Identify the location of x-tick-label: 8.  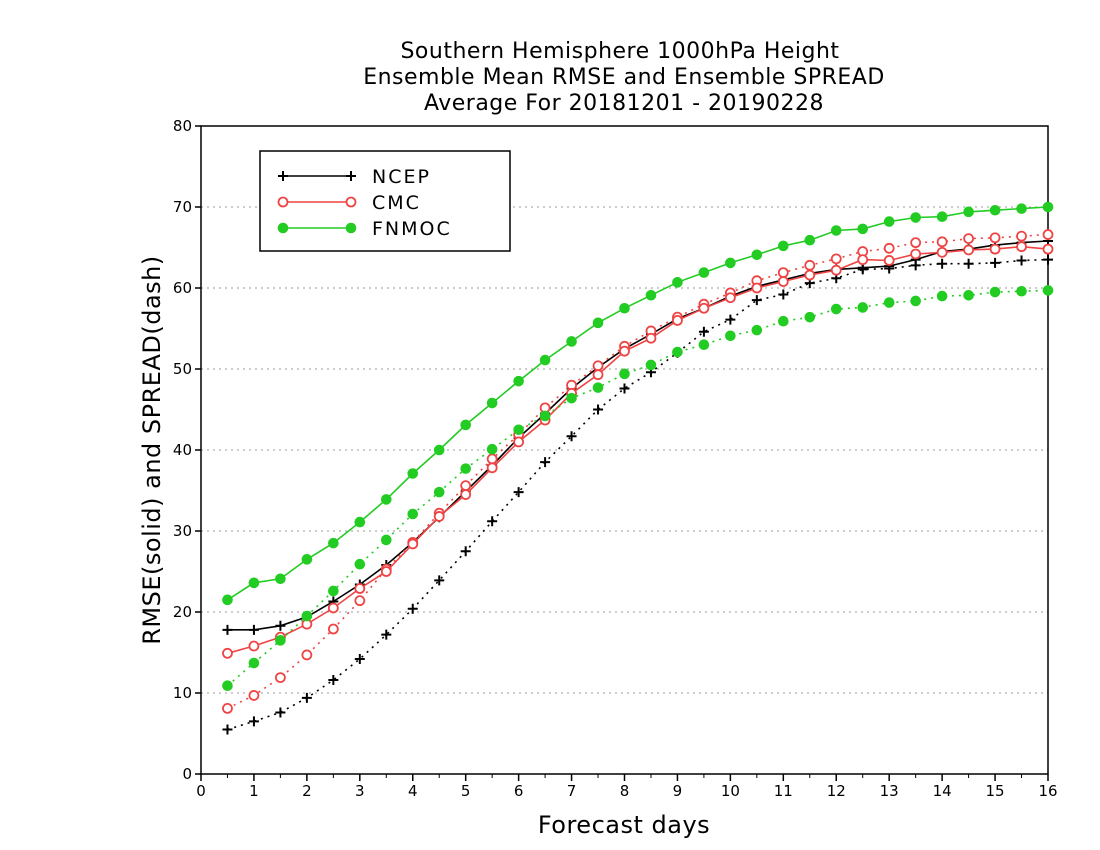
(625, 791).